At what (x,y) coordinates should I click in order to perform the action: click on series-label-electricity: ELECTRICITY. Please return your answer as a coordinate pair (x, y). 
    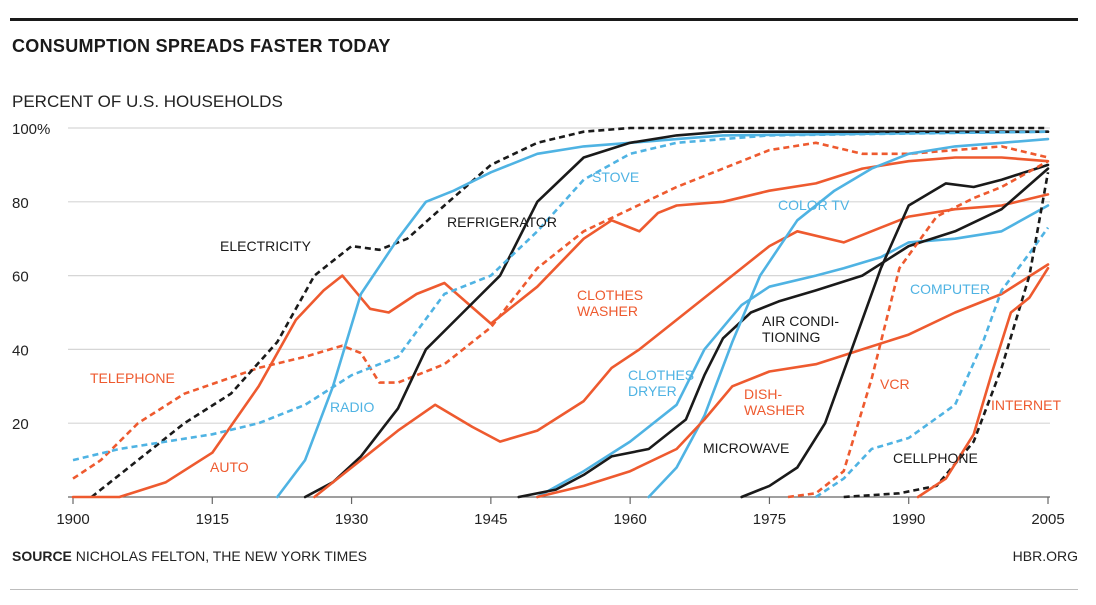
    Looking at the image, I should click on (266, 246).